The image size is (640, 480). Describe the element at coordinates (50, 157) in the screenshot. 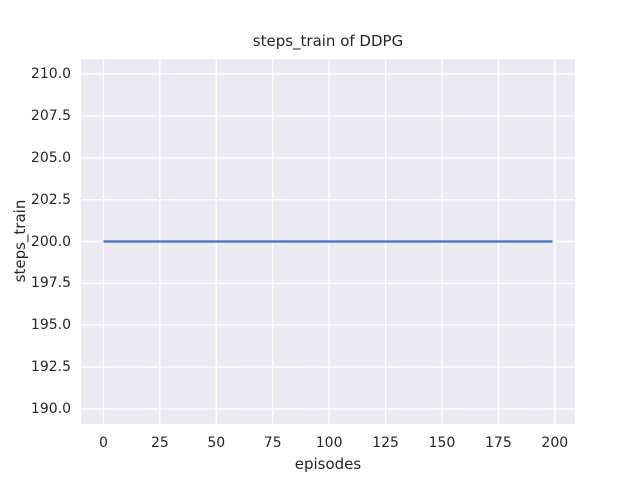

I see `y-tick-label: 205.0` at that location.